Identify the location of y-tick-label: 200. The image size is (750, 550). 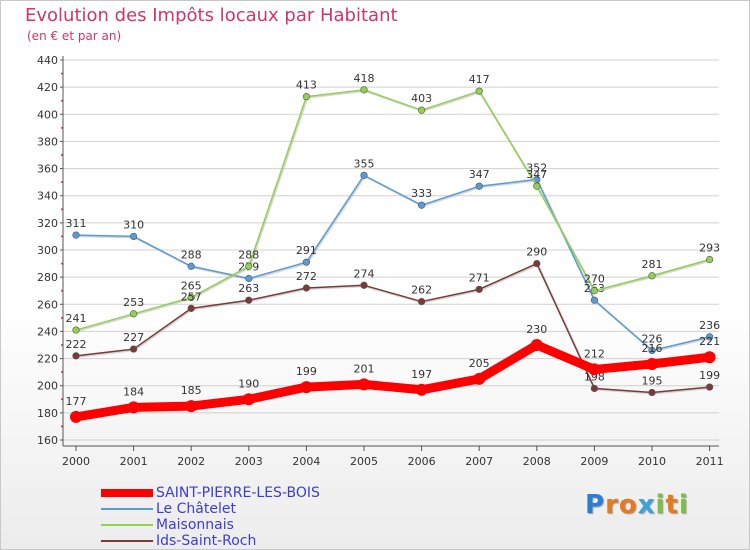
(47, 386).